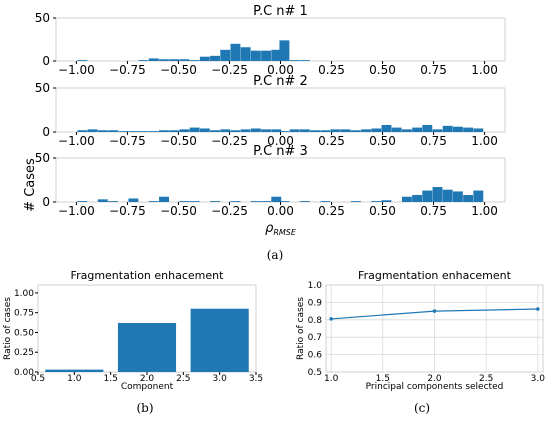 The width and height of the screenshot is (550, 421). What do you see at coordinates (422, 408) in the screenshot?
I see `caption-c: (c)` at bounding box center [422, 408].